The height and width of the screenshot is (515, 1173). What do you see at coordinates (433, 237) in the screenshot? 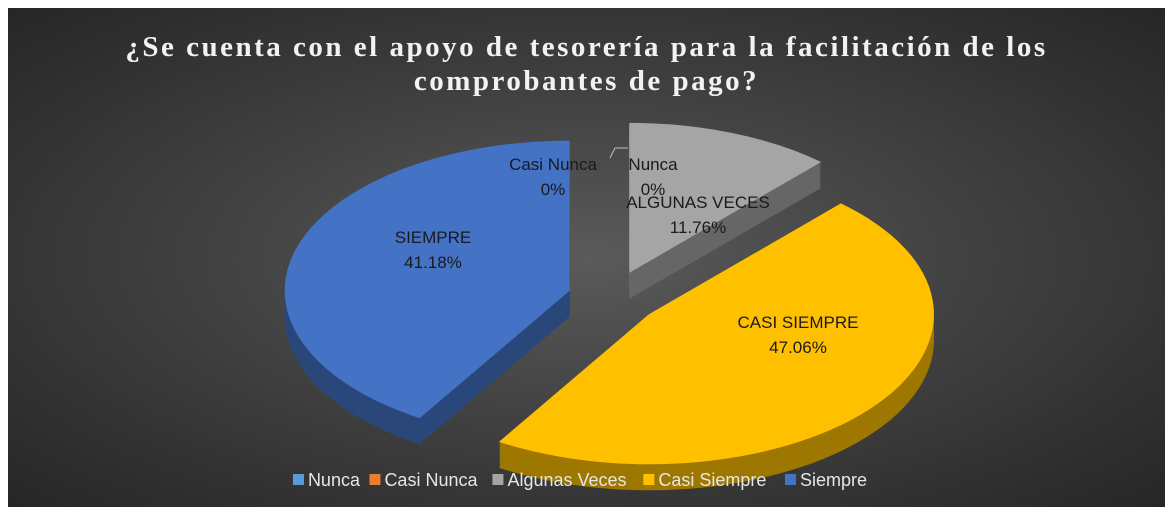
I see `data-label-name: SIEMPRE` at bounding box center [433, 237].